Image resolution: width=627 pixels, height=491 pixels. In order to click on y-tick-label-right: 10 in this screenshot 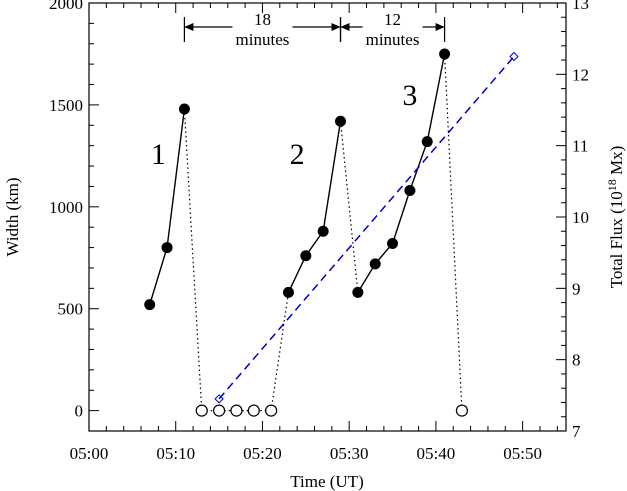, I will do `click(580, 217)`.